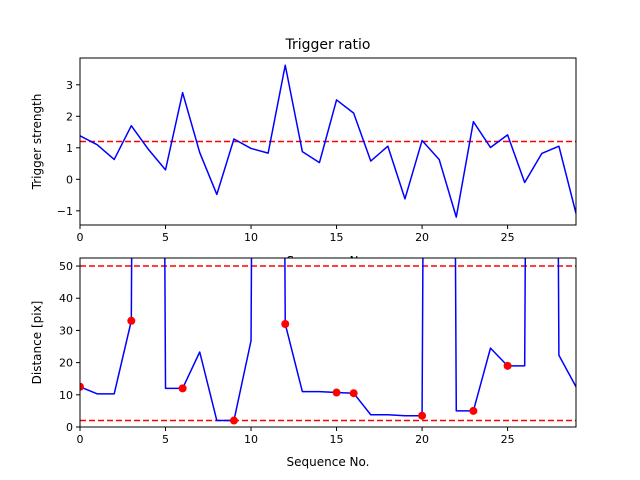 This screenshot has width=640, height=480. Describe the element at coordinates (337, 439) in the screenshot. I see `bottom-x-tick-label: 15` at that location.